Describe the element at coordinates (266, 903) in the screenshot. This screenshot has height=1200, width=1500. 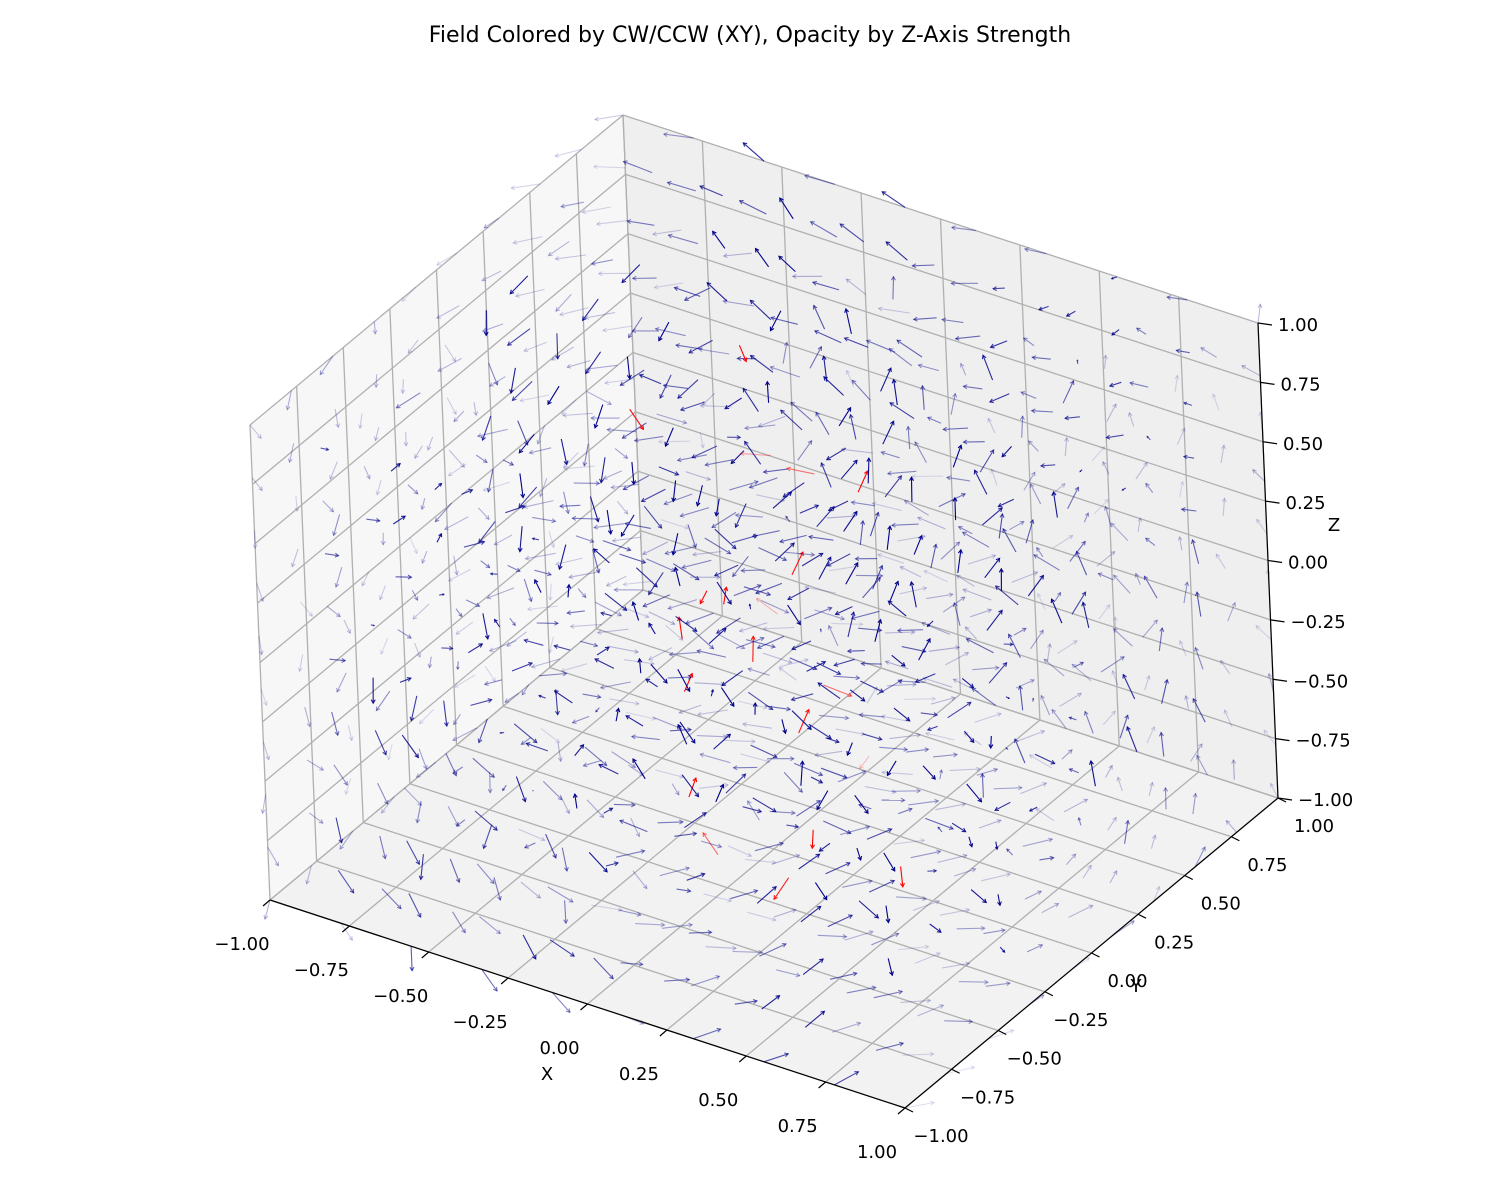
I see `x-tick-mark` at that location.